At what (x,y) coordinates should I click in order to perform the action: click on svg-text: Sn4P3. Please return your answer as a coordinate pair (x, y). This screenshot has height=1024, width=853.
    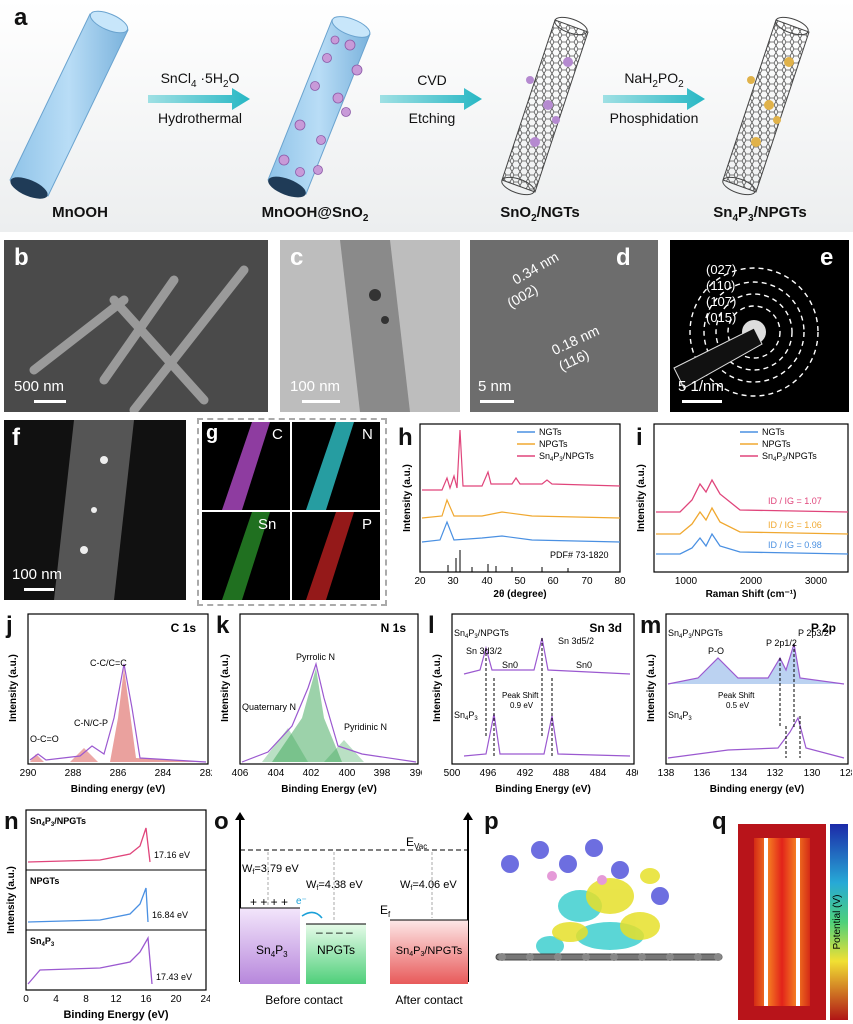
    Looking at the image, I should click on (272, 951).